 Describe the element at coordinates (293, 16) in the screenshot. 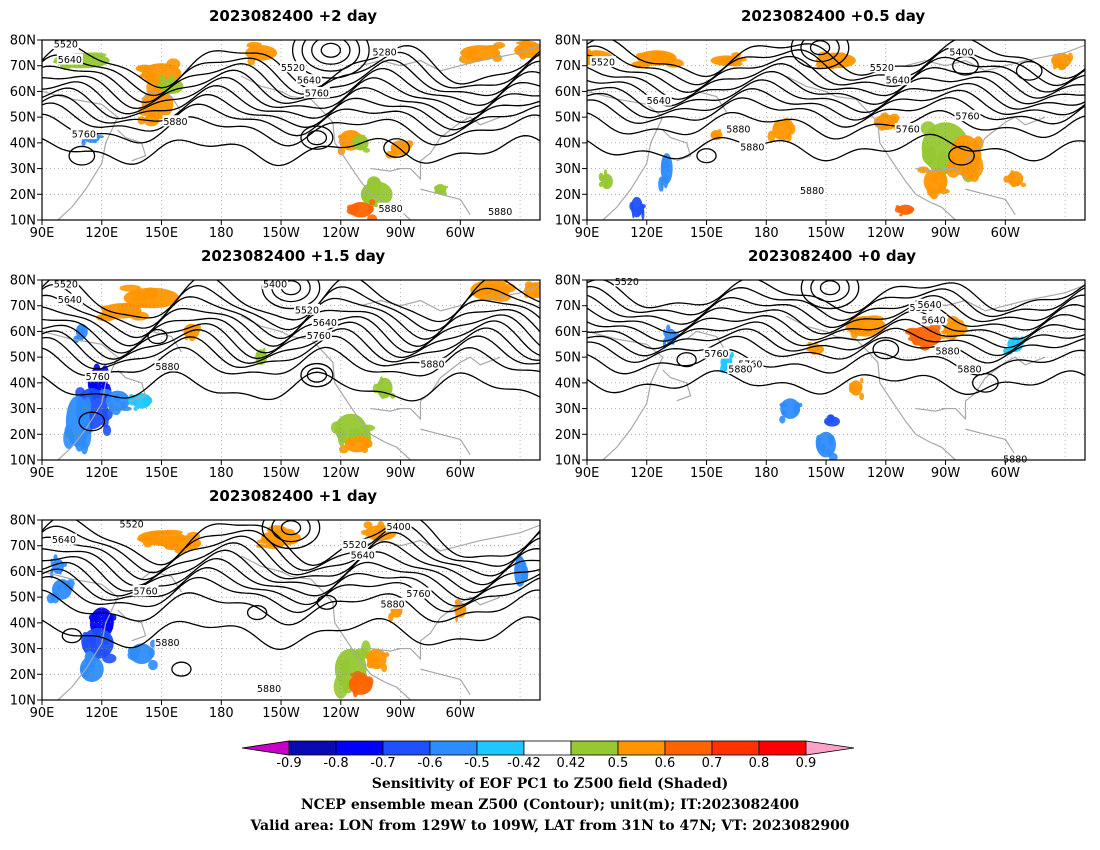

I see `panel-title-plus2: 2023082400 +2 day` at that location.